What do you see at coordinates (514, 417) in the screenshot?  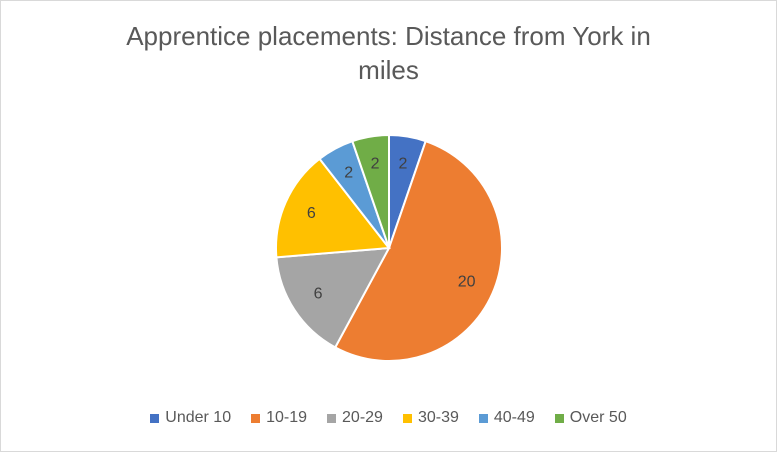 I see `legend-label: 40-49` at bounding box center [514, 417].